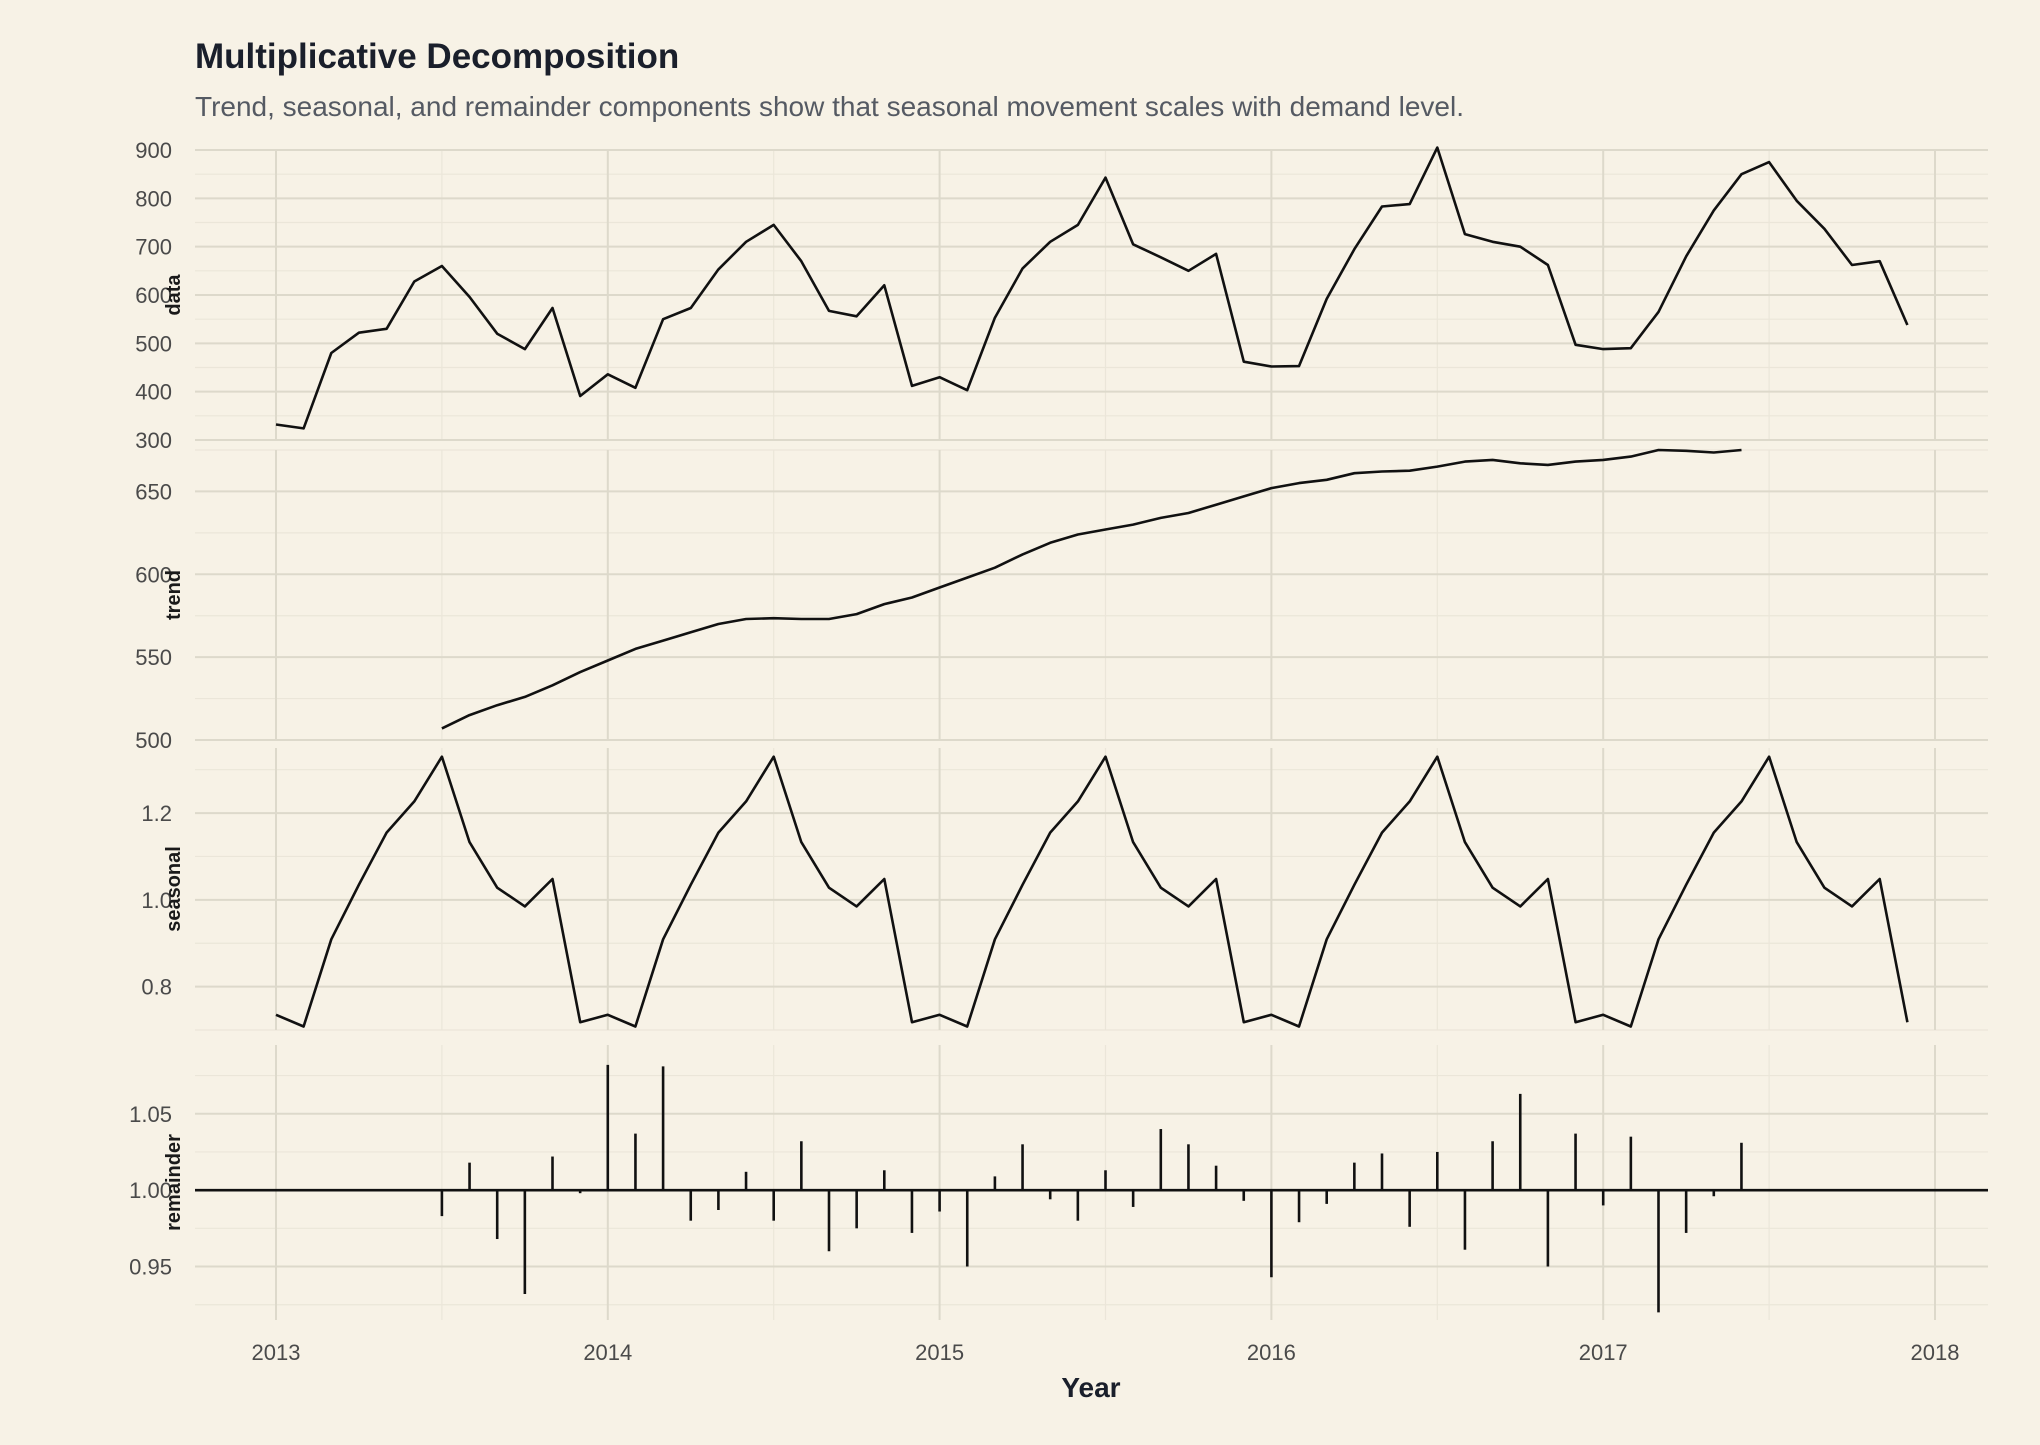  What do you see at coordinates (153, 247) in the screenshot?
I see `data-y-tick-label: 700` at bounding box center [153, 247].